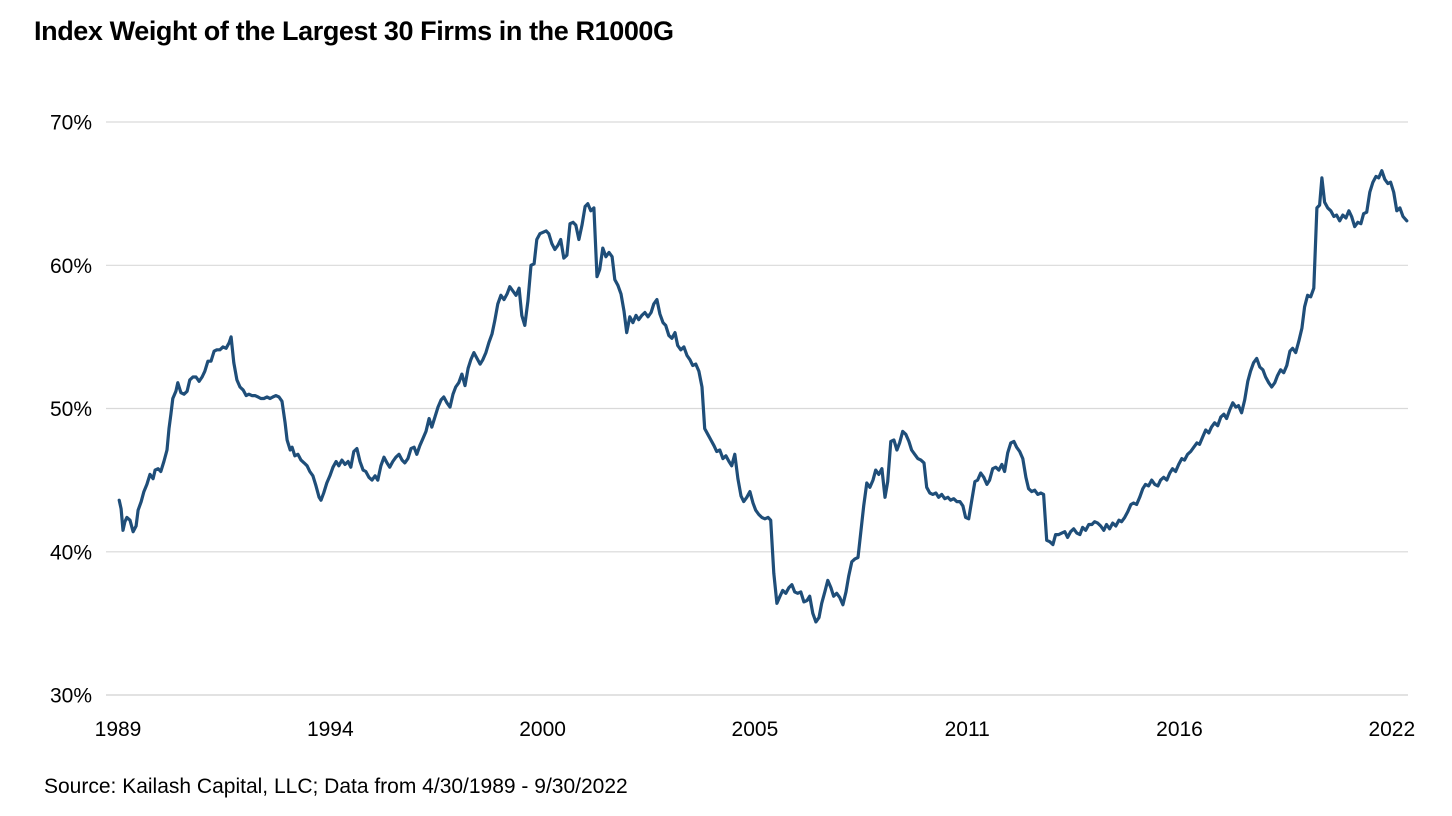  Describe the element at coordinates (1179, 729) in the screenshot. I see `x-axis-tick-label: 2016` at that location.